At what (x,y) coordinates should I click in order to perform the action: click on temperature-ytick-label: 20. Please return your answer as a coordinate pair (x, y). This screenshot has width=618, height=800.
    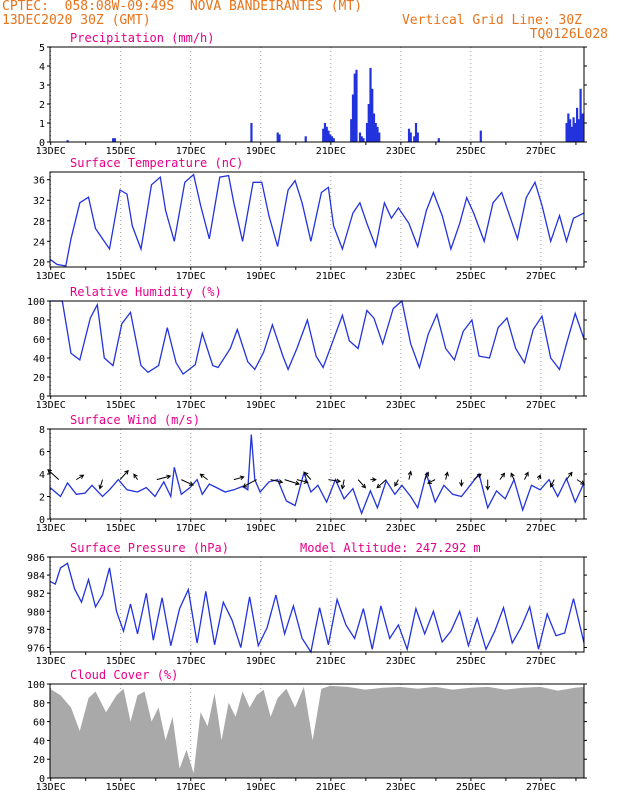
    Looking at the image, I should click on (39, 263).